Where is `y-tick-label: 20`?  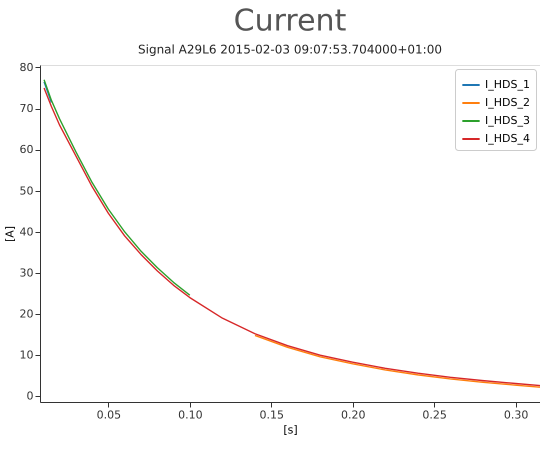
y-tick-label: 20 is located at coordinates (27, 314).